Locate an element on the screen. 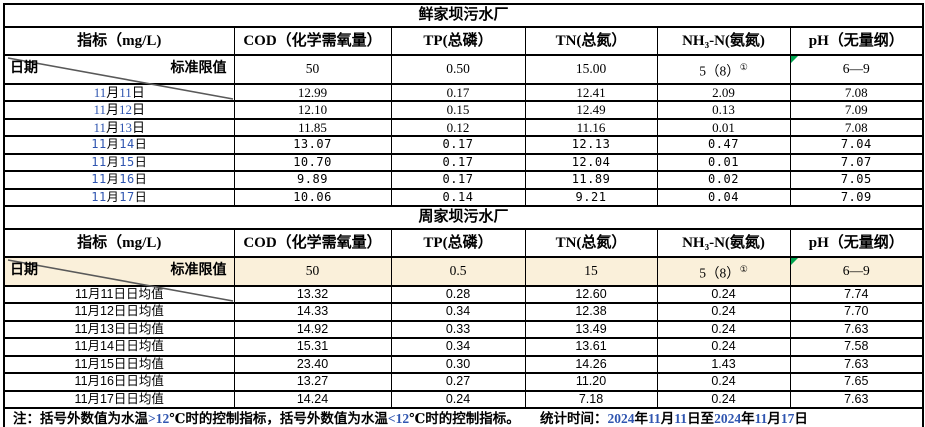  row-date-cell: 11月16日 is located at coordinates (119, 180).